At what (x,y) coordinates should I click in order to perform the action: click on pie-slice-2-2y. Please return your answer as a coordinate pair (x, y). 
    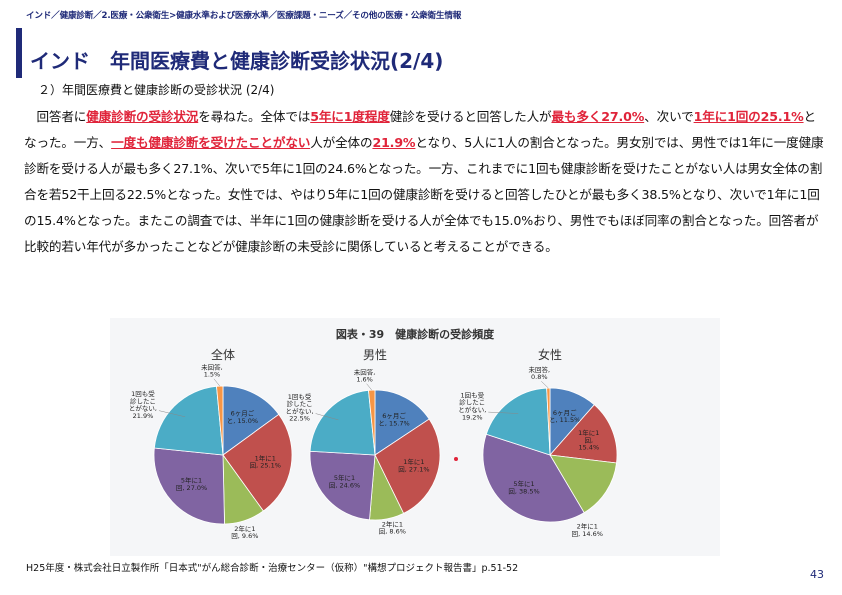
    Looking at the image, I should click on (583, 484).